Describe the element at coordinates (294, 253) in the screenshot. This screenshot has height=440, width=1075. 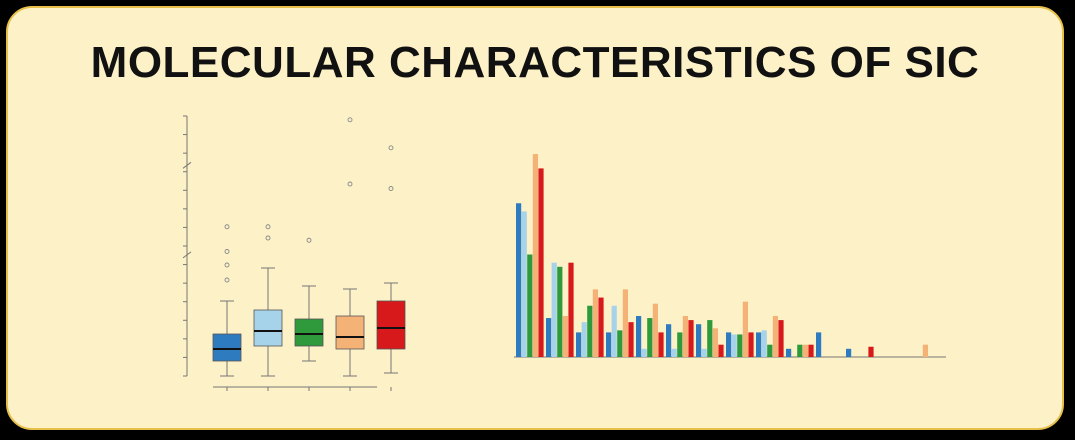
I see `boxplot-chart` at that location.